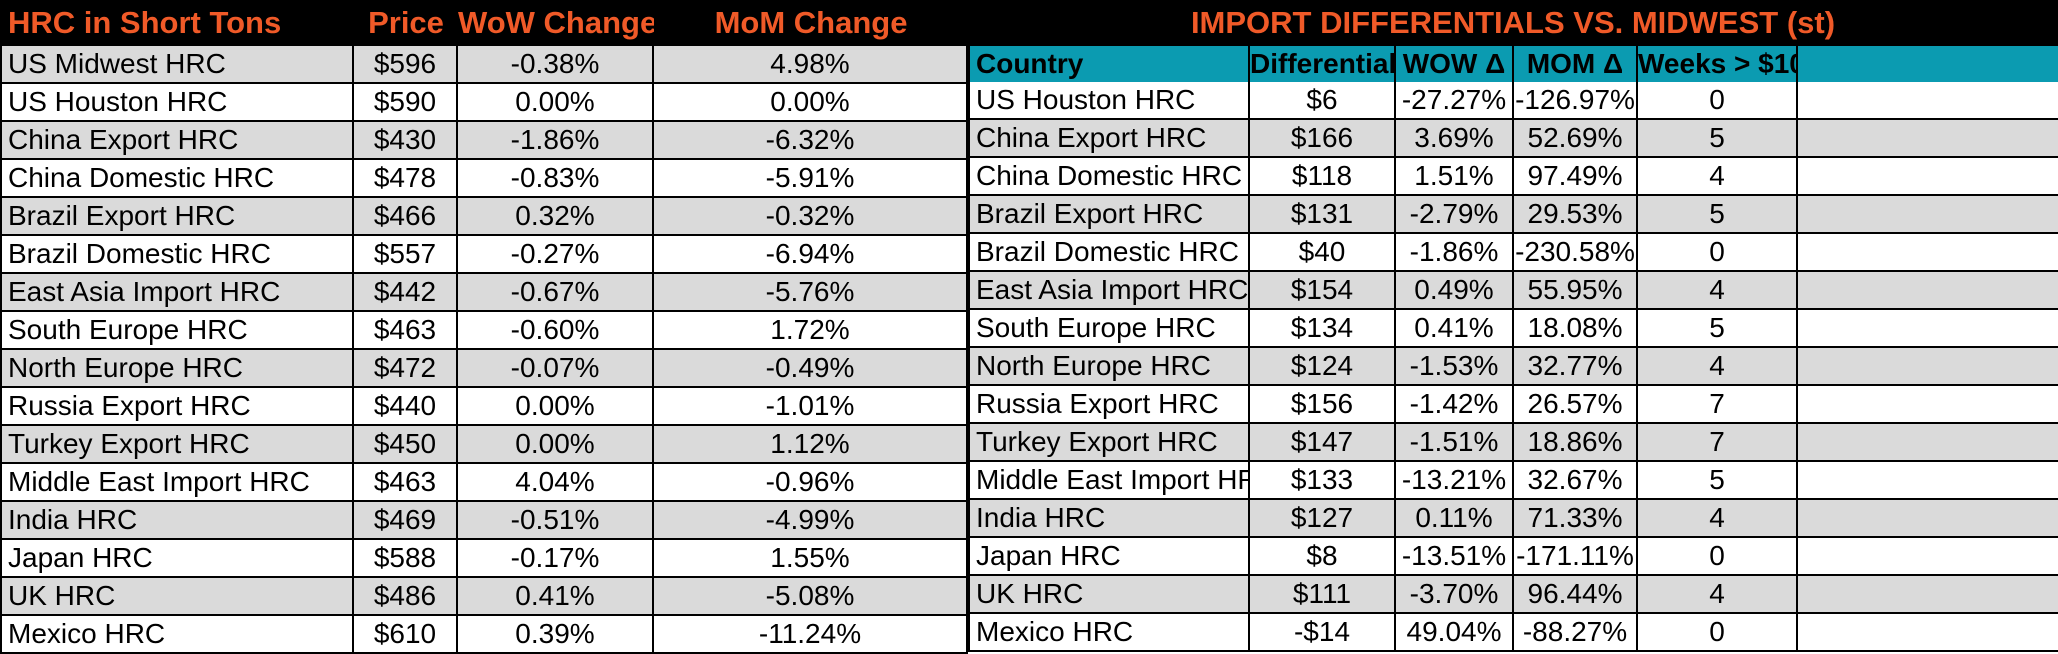 The image size is (2058, 654). I want to click on hrc-name-cell: Russia Export HRC, so click(178, 406).